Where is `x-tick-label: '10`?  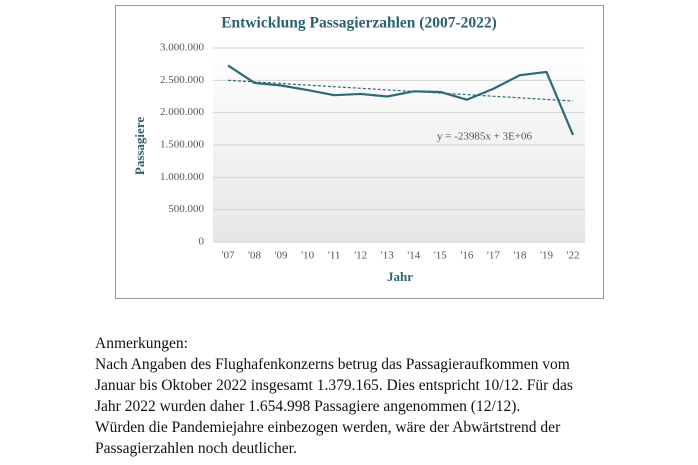 x-tick-label: '10 is located at coordinates (307, 256).